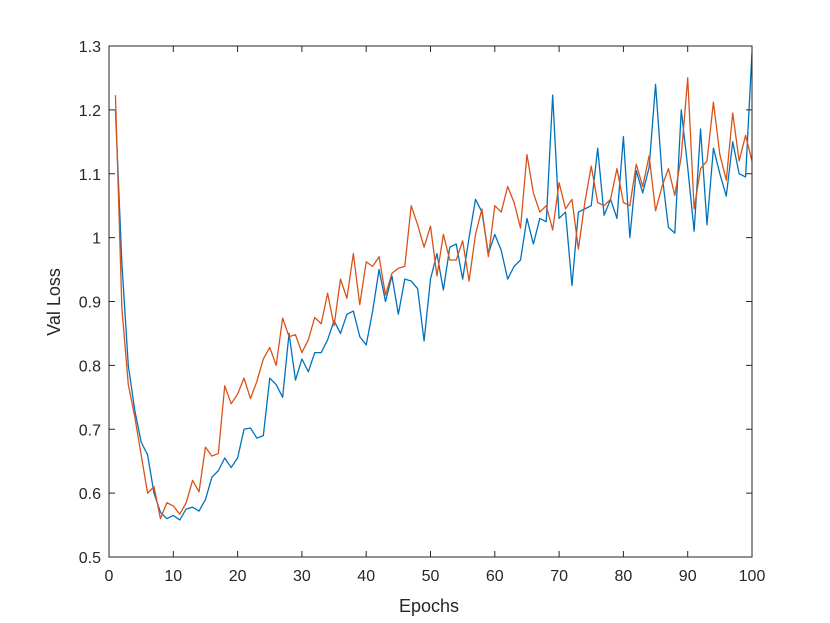 The width and height of the screenshot is (830, 623). What do you see at coordinates (90, 430) in the screenshot?
I see `y-tick-label: 0.7` at bounding box center [90, 430].